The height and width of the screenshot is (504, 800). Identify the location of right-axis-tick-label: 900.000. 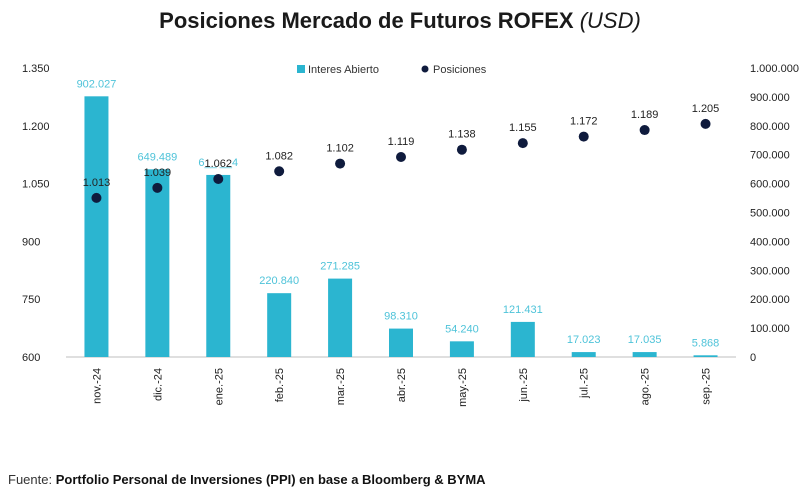
(770, 98).